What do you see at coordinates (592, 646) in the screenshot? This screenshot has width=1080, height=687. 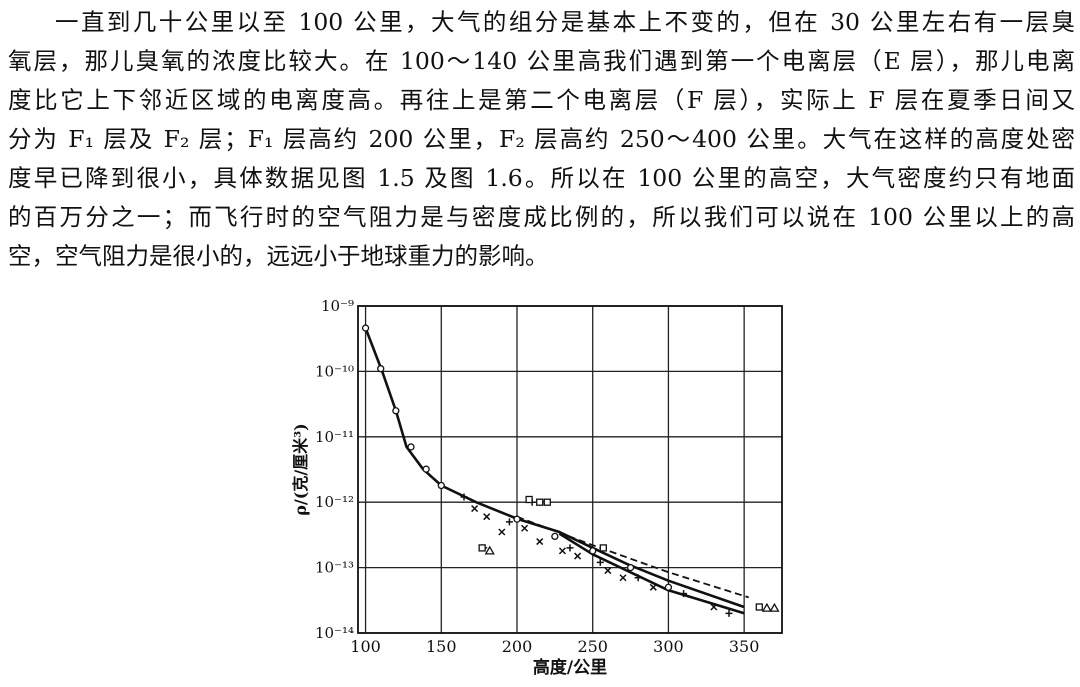 I see `x-tick-label: 250` at bounding box center [592, 646].